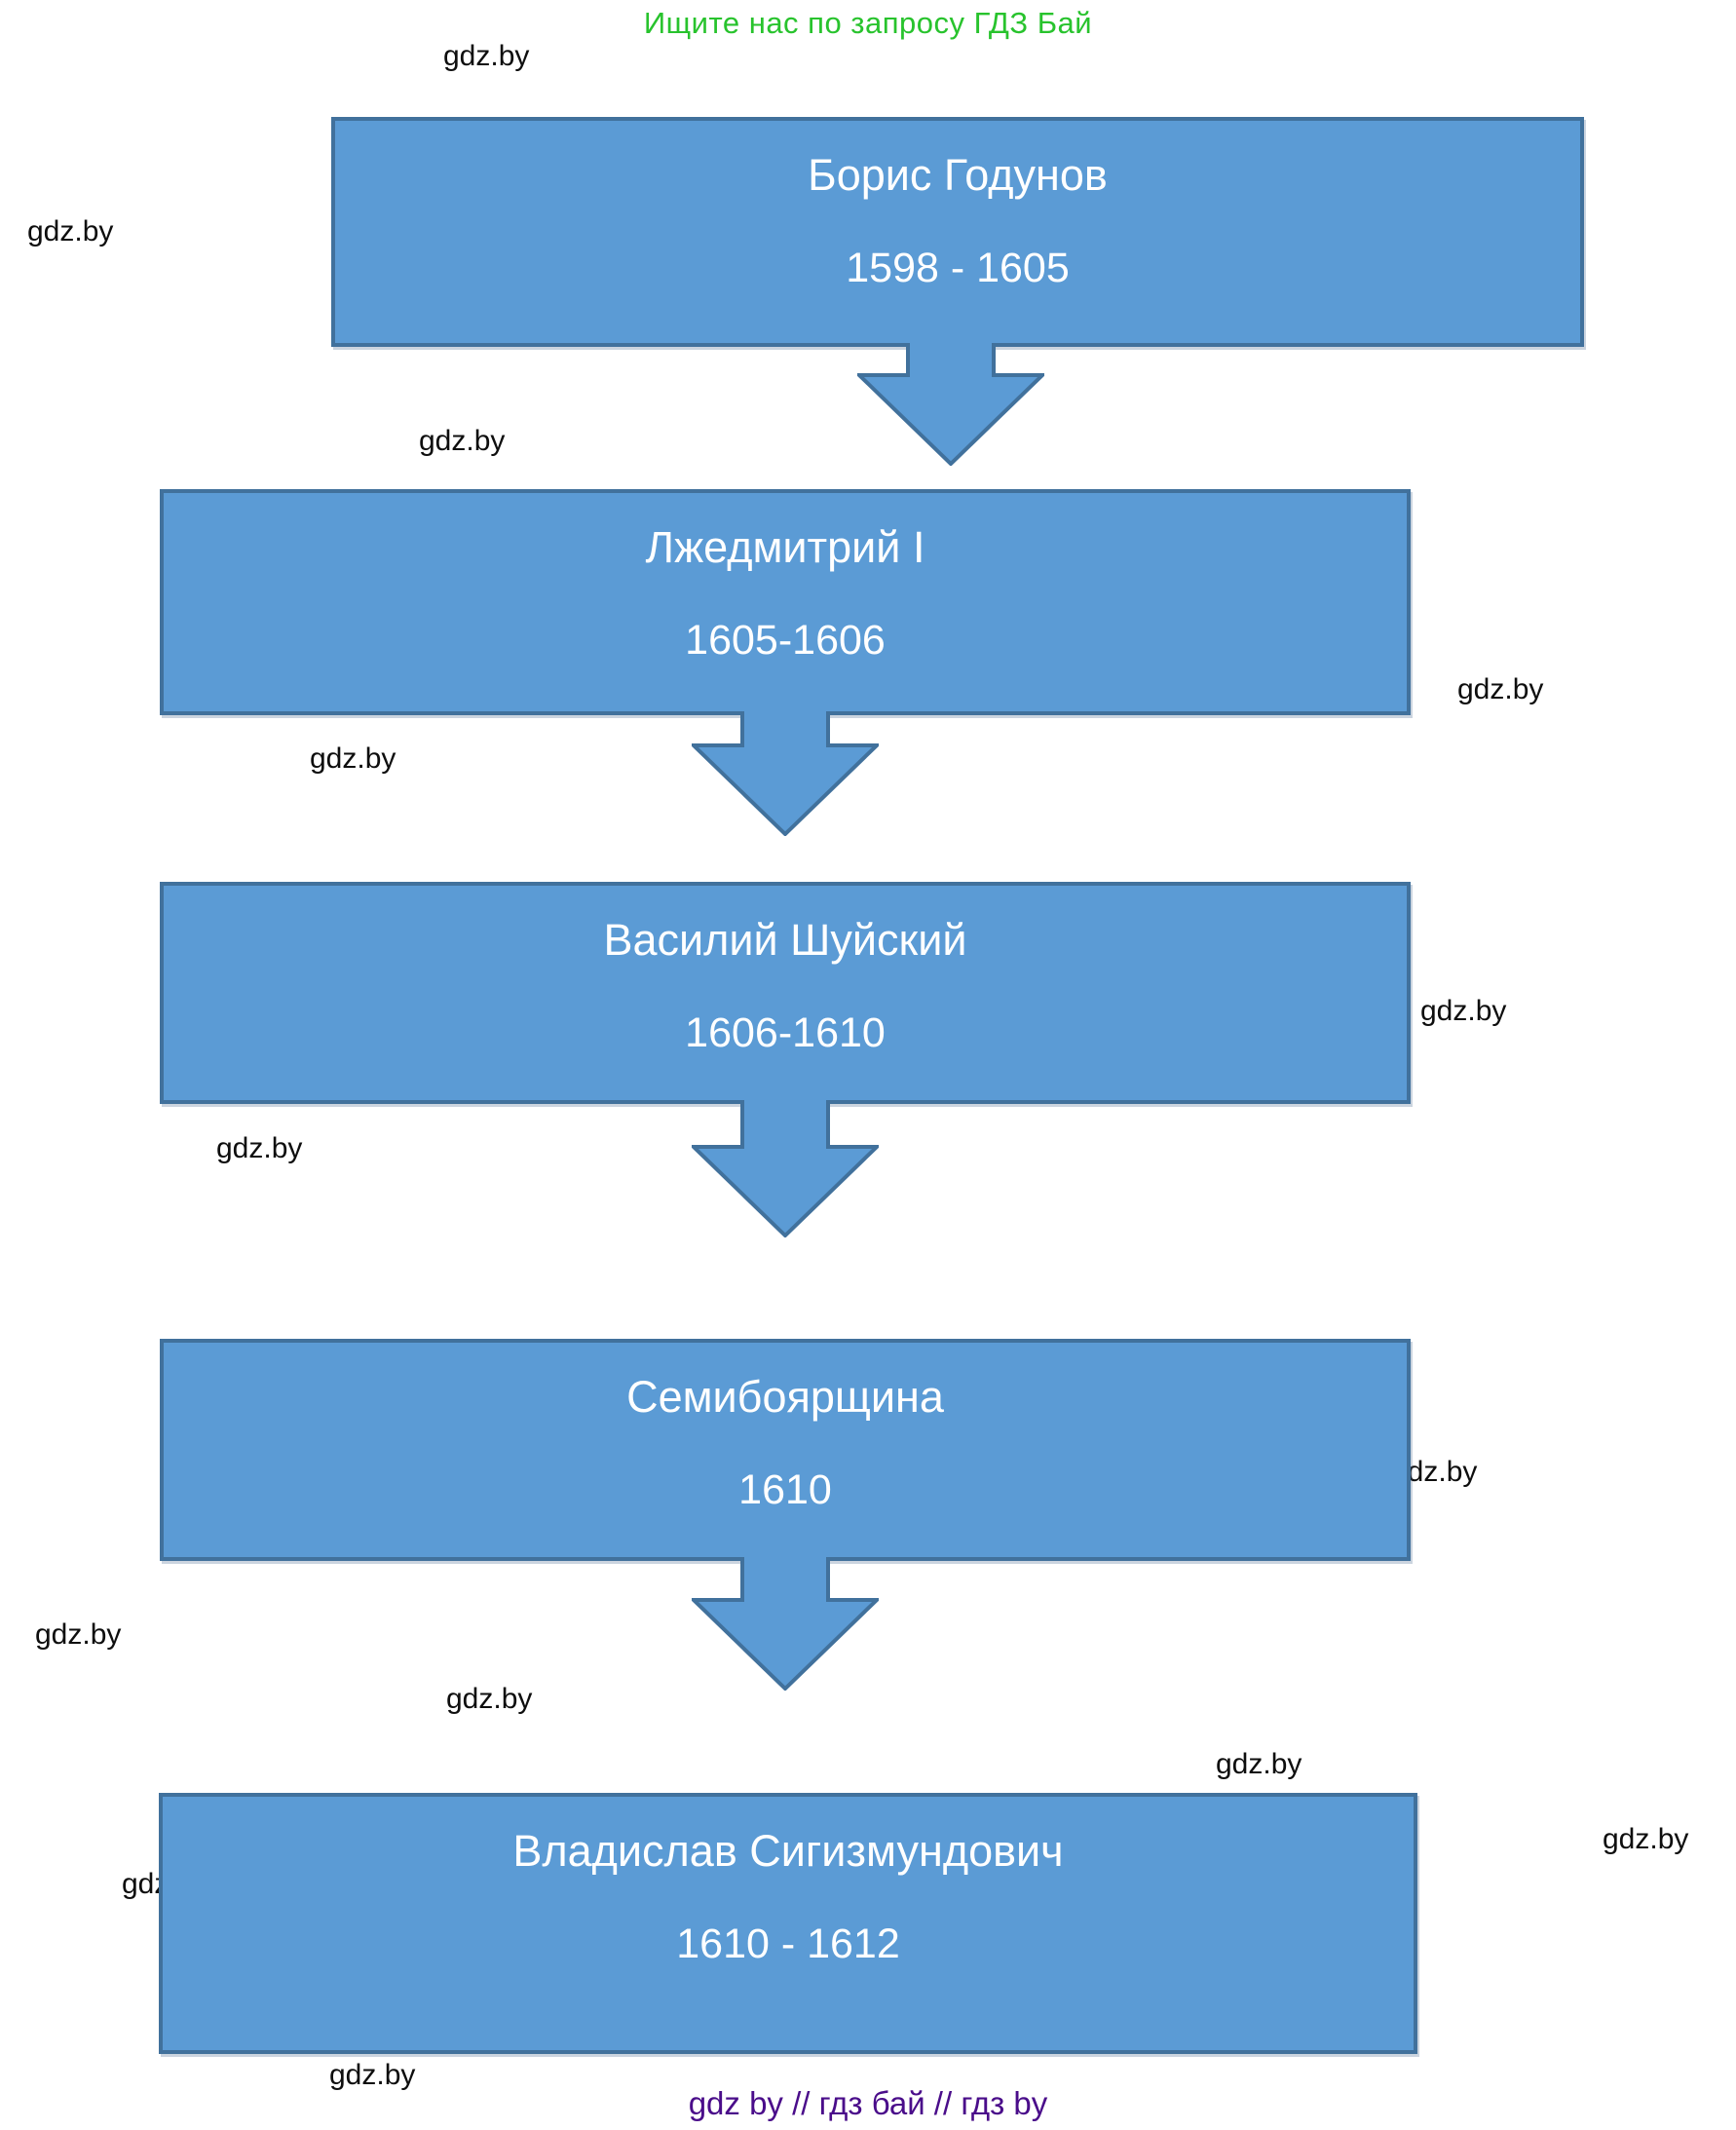  What do you see at coordinates (785, 1032) in the screenshot?
I see `node-years: 1606-1610` at bounding box center [785, 1032].